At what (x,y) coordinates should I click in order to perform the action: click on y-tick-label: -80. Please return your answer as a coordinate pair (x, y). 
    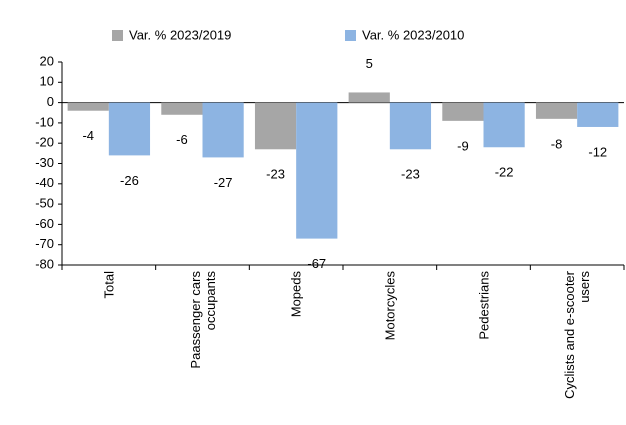
    Looking at the image, I should click on (44, 263).